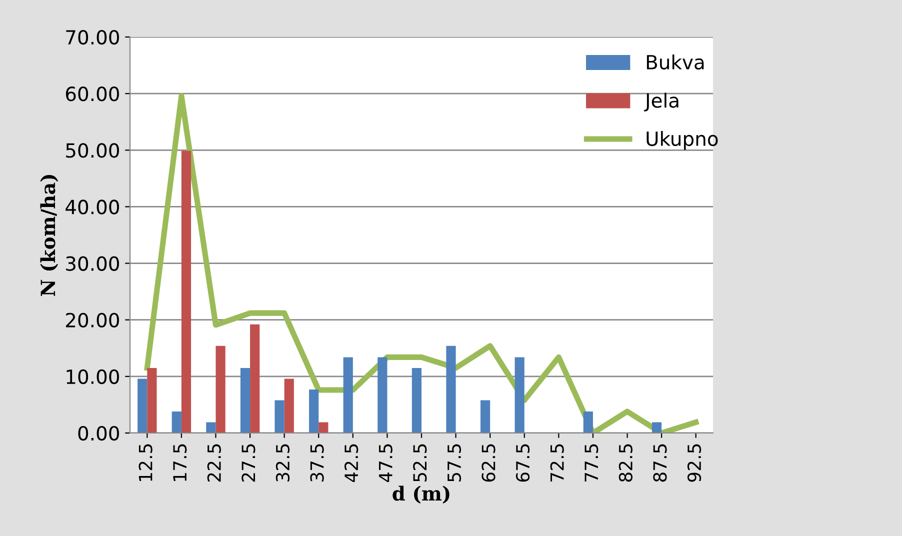 This screenshot has height=536, width=902. Describe the element at coordinates (249, 463) in the screenshot. I see `x-tick-label: 27.5` at that location.